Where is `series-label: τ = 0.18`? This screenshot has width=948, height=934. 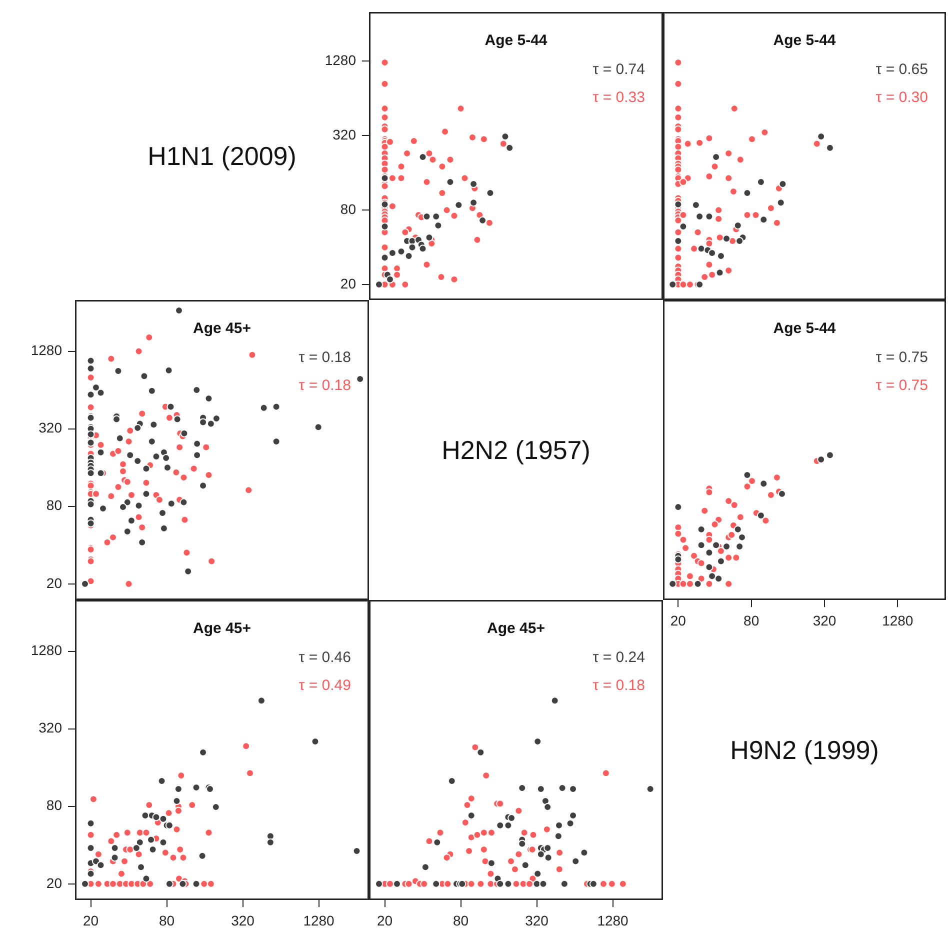
series-label: τ = 0.18 is located at coordinates (324, 358).